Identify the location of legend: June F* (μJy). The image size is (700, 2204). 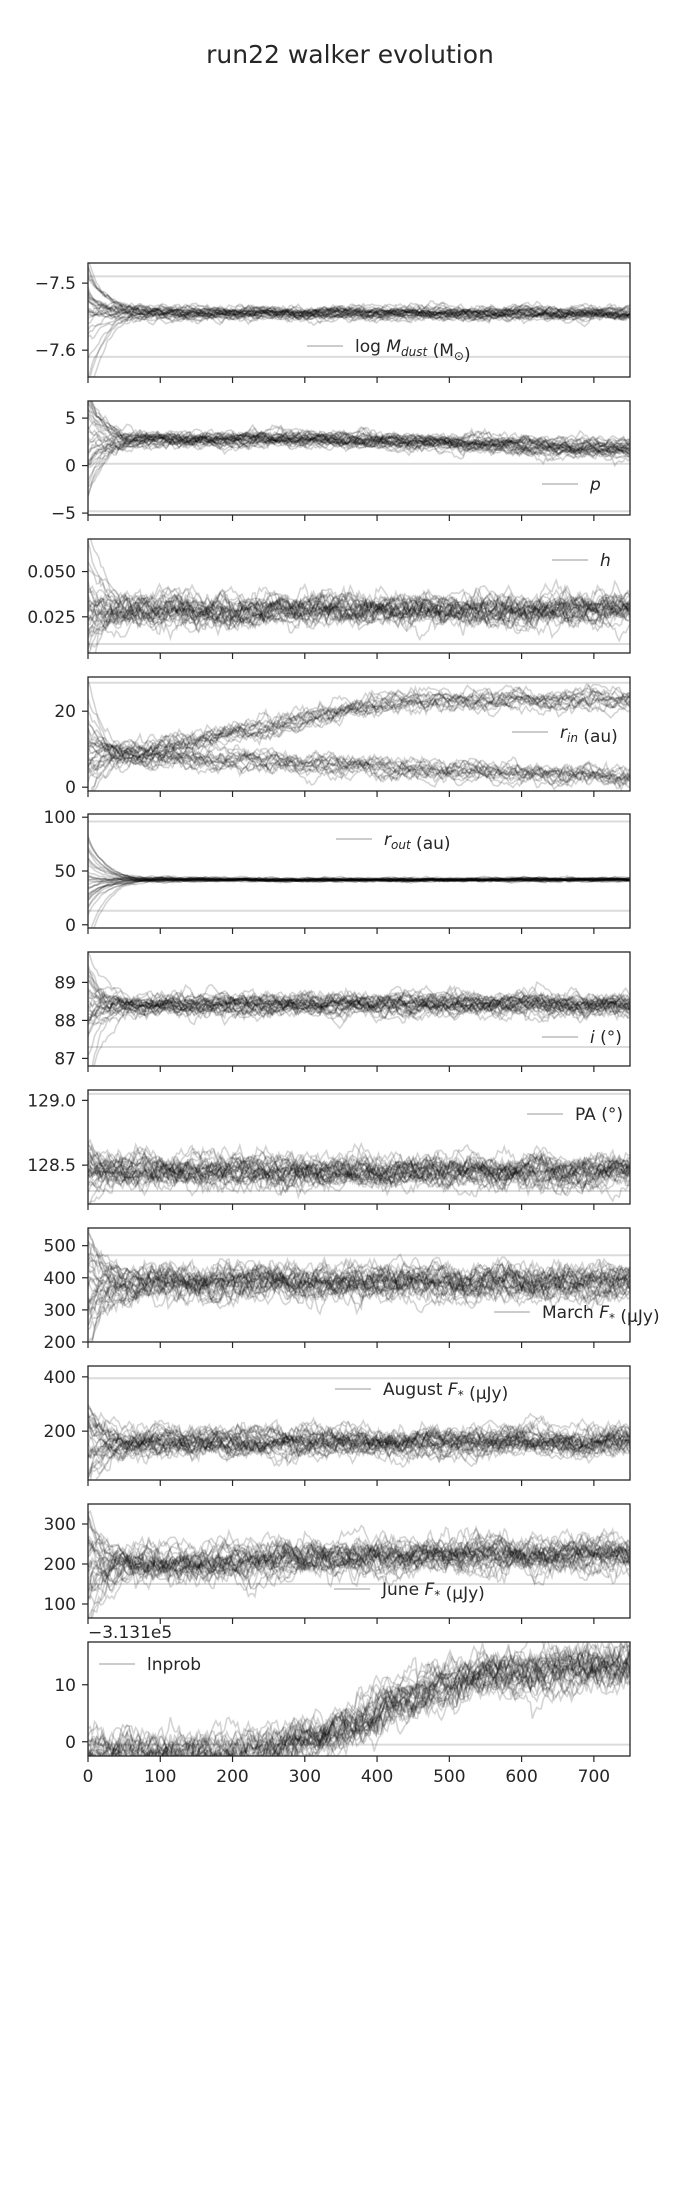
(409, 1592).